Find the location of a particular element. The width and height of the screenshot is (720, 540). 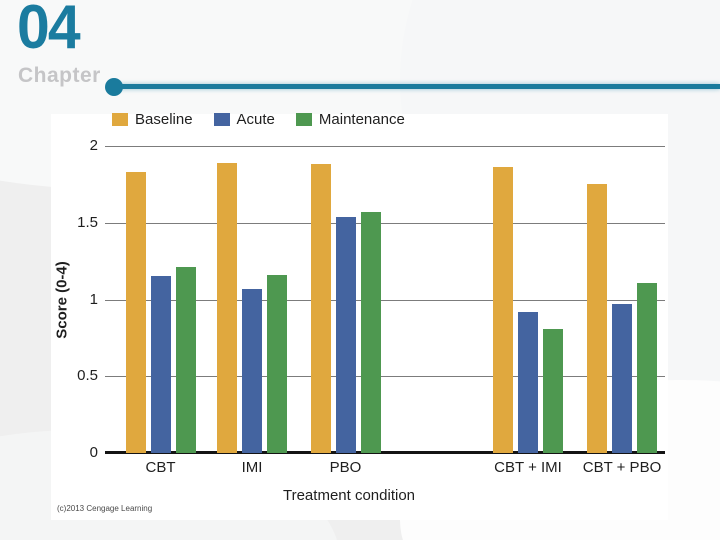

bar-baseline-CBT is located at coordinates (135, 312).